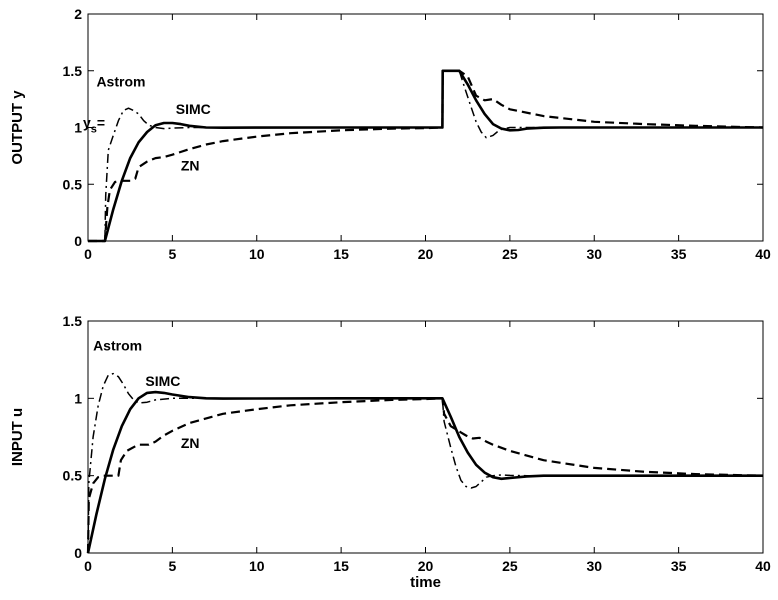  What do you see at coordinates (17, 437) in the screenshot?
I see `y-axis-label: INPUT u` at bounding box center [17, 437].